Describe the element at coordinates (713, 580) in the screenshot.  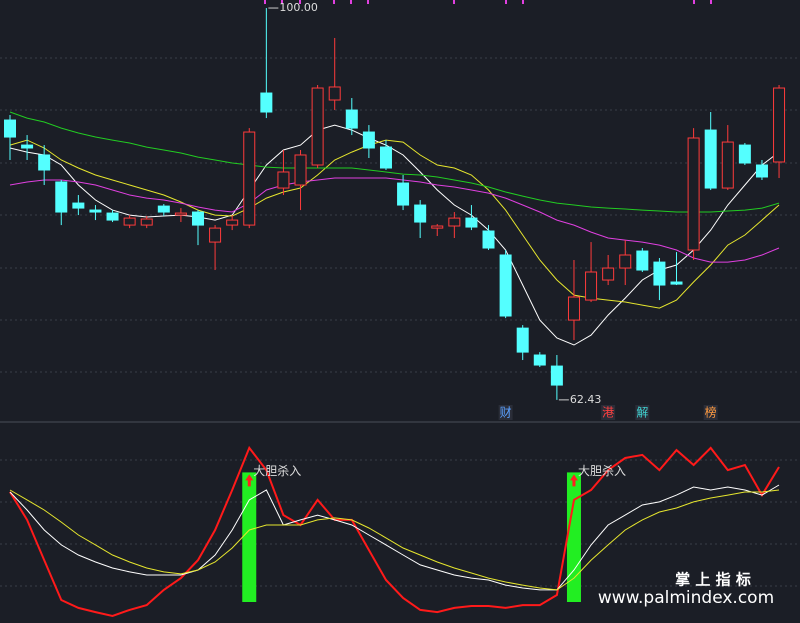
I see `watermark-title: 掌 上 指 标` at that location.